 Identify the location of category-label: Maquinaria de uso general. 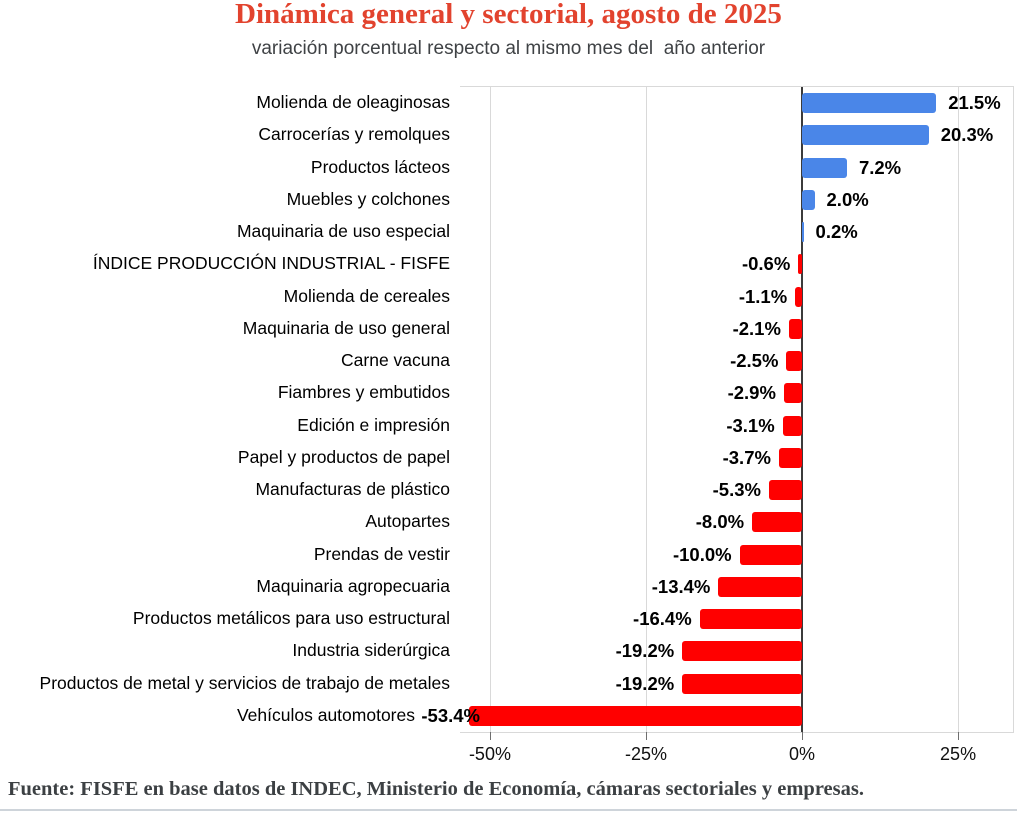
(346, 327).